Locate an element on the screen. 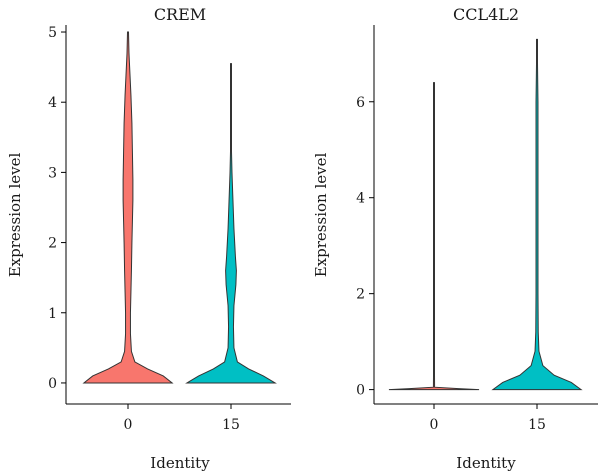 This screenshot has height=474, width=600. panel-title: CCL4L2 is located at coordinates (486, 14).